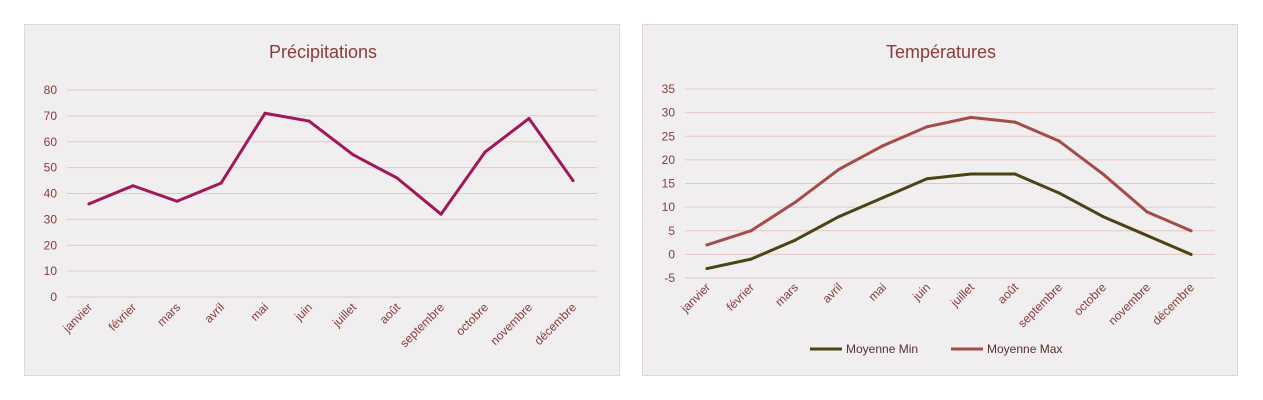 This screenshot has height=400, width=1263. Describe the element at coordinates (669, 89) in the screenshot. I see `y-tick-label: 35` at that location.